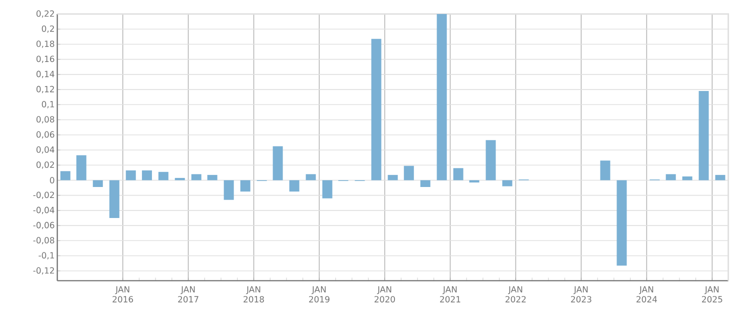 This screenshot has width=751, height=313. I want to click on y-tick-label: -0,1, so click(46, 256).